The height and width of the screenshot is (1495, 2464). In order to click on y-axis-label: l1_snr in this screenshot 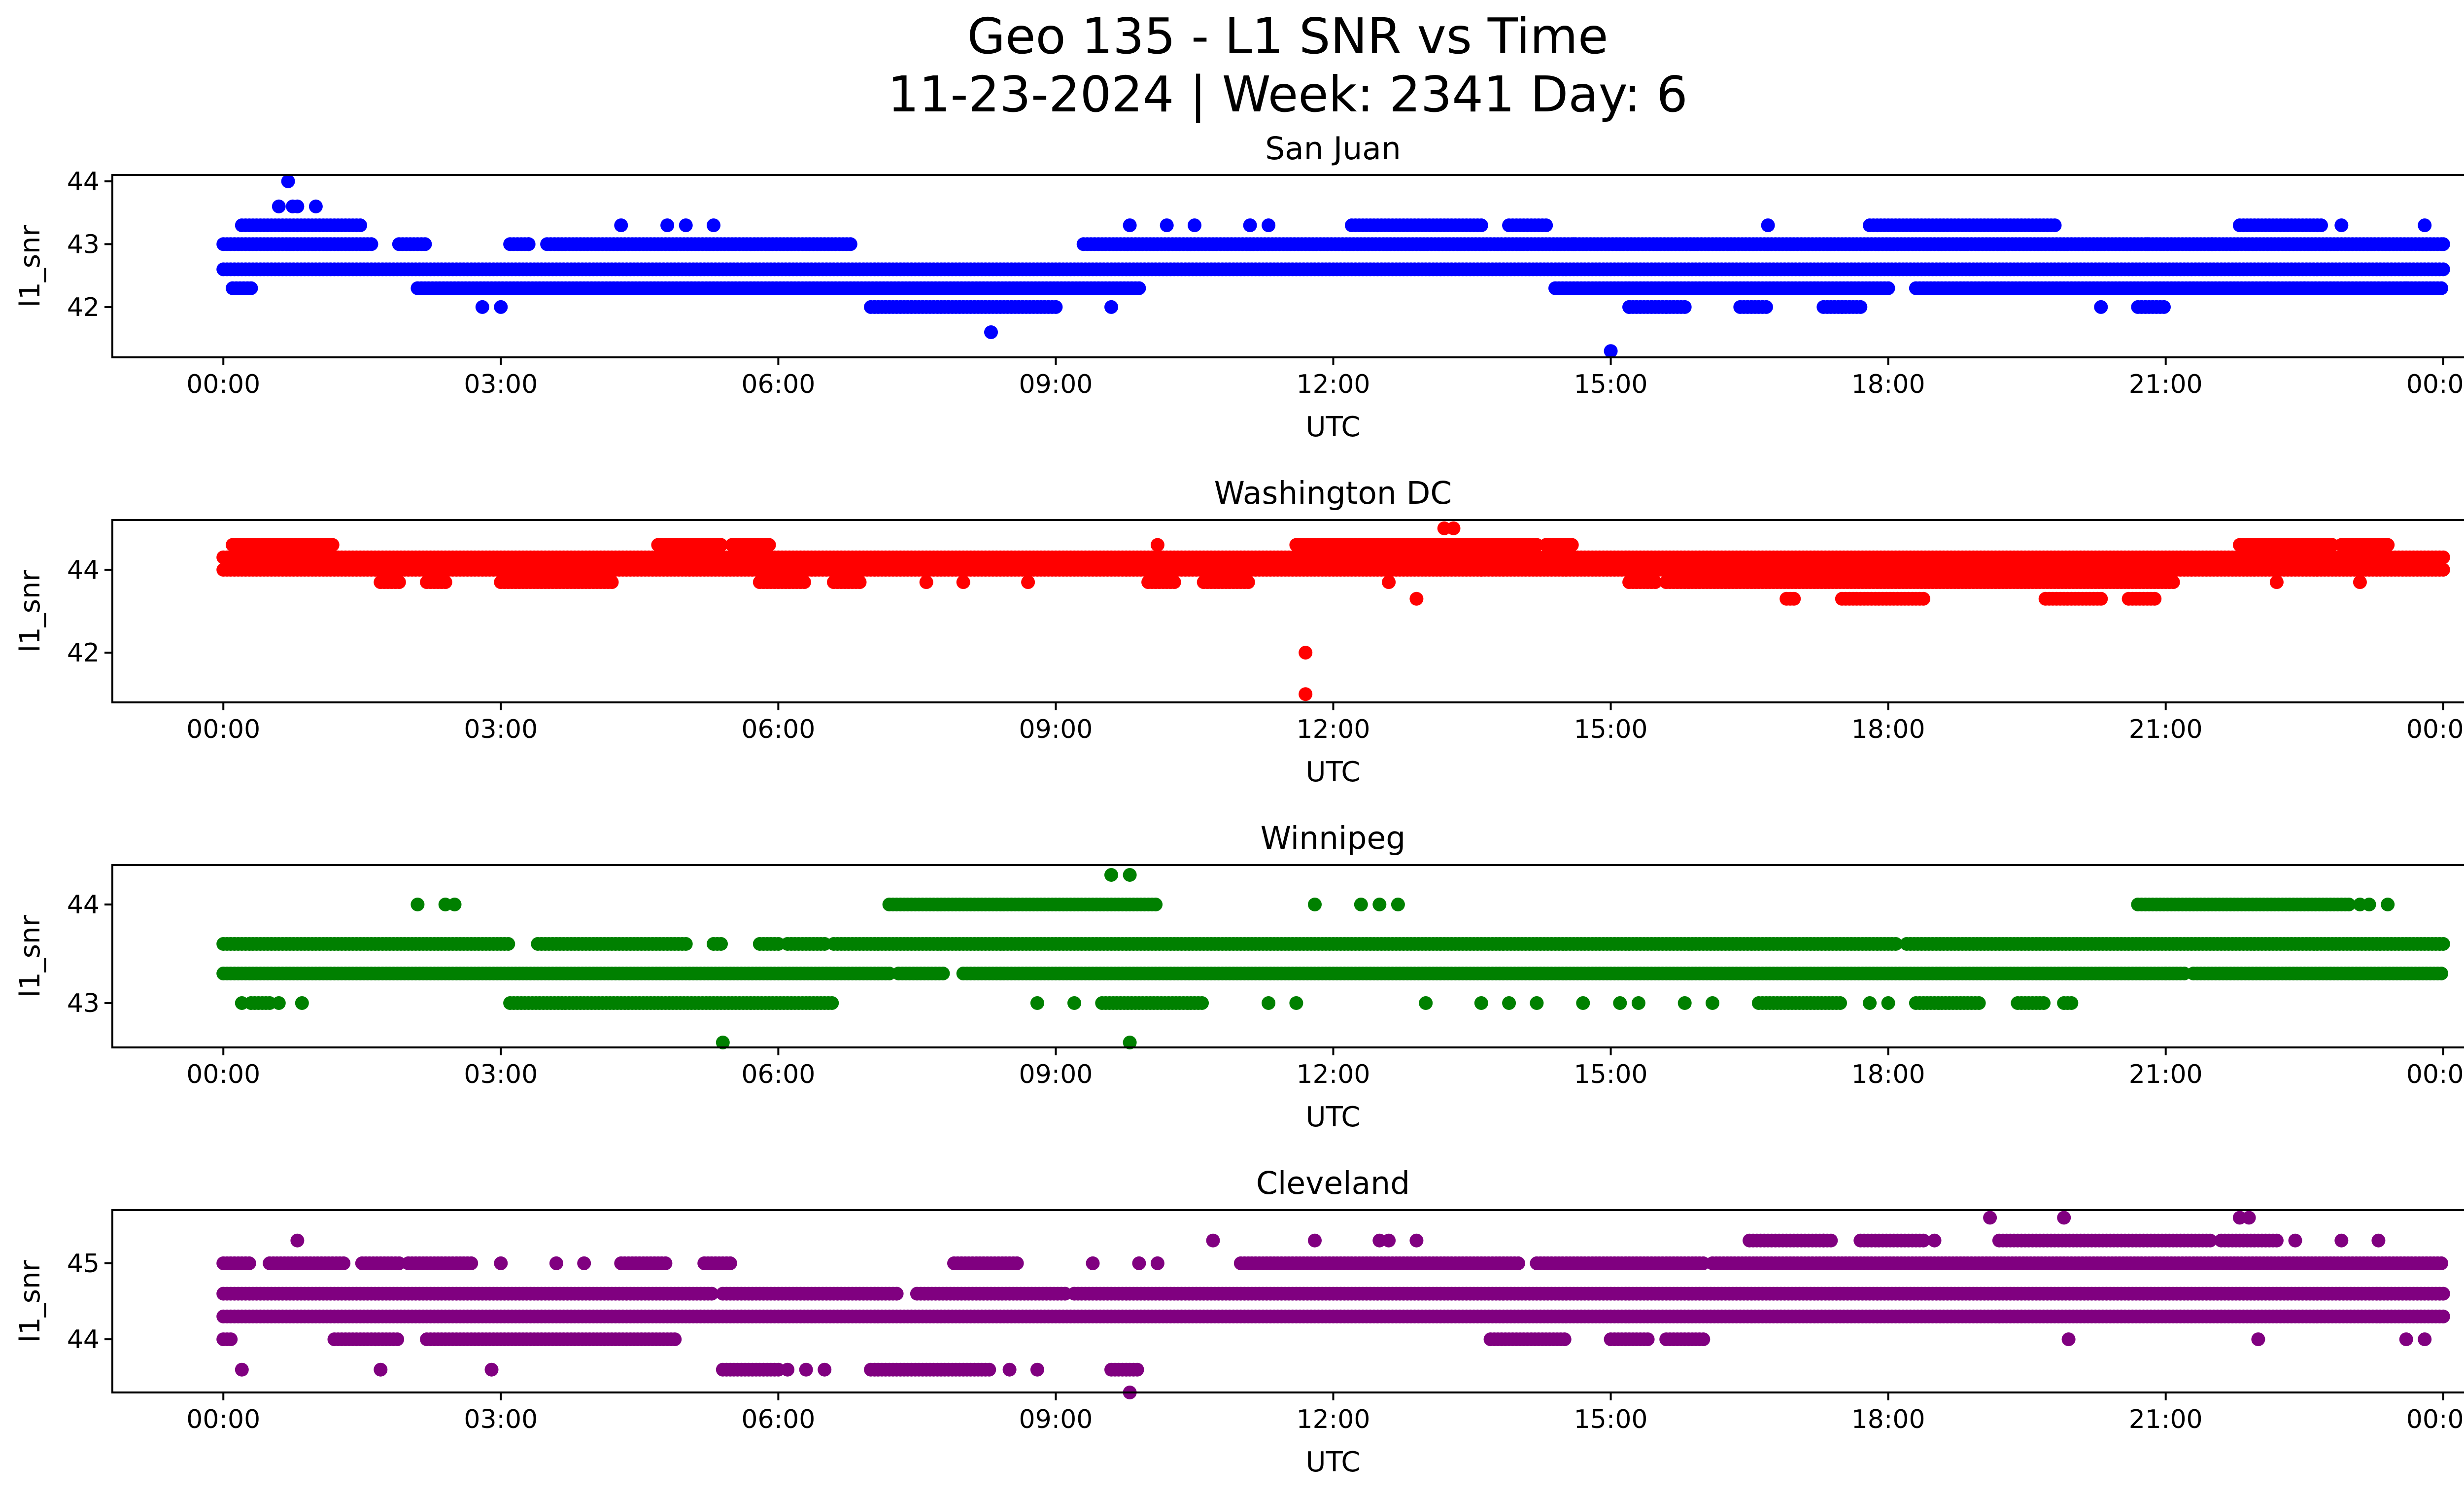, I will do `click(30, 611)`.